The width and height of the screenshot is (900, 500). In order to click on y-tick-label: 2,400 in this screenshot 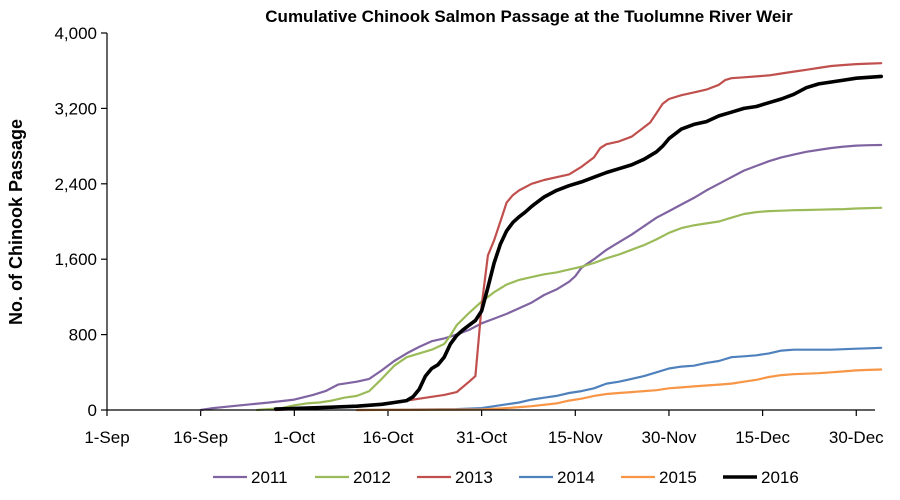, I will do `click(75, 184)`.